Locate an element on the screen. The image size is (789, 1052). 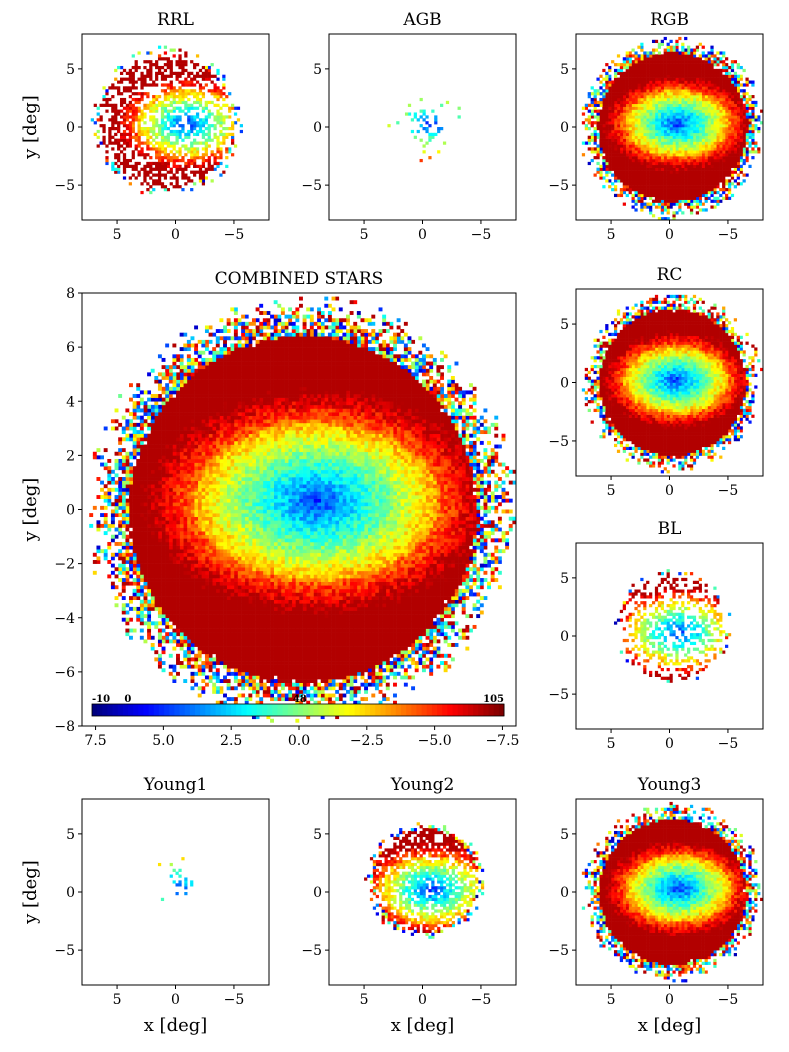
colorbar-tick-label: 0 is located at coordinates (127, 699).